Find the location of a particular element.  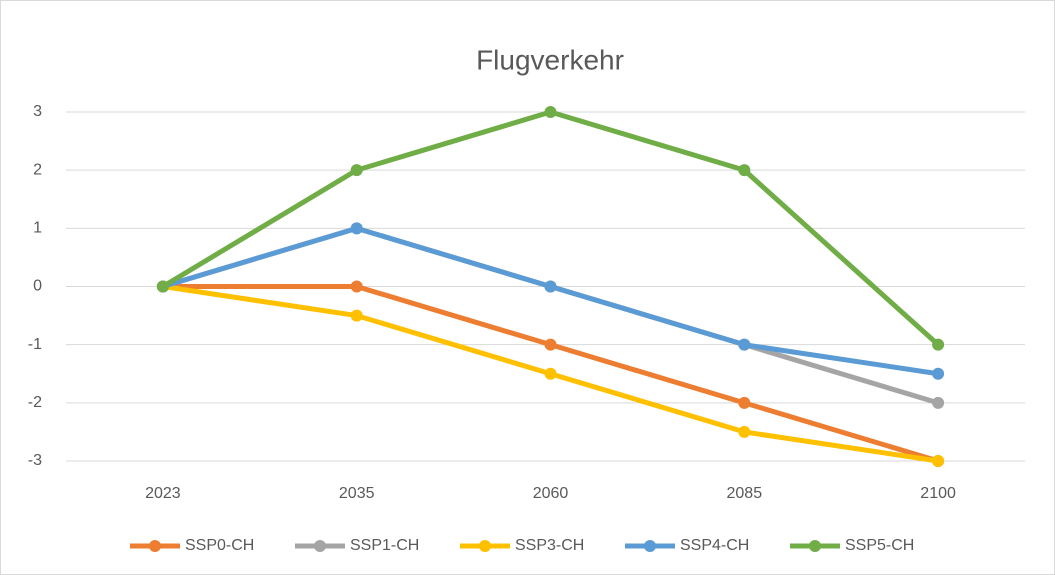

legend-label: SSP5-CH is located at coordinates (879, 545).